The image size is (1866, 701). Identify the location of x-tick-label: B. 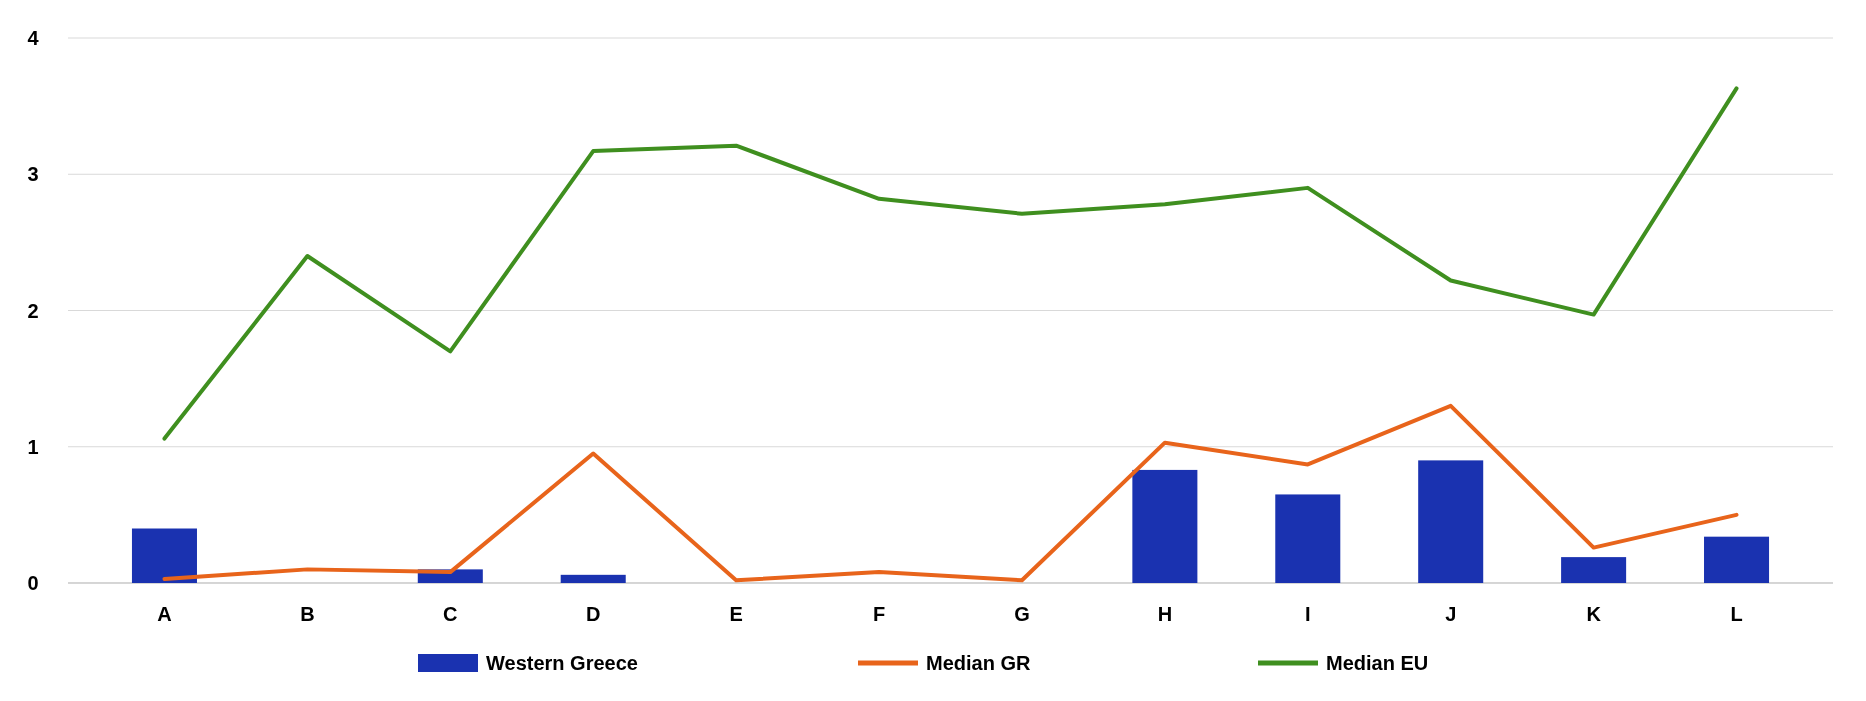
(307, 614).